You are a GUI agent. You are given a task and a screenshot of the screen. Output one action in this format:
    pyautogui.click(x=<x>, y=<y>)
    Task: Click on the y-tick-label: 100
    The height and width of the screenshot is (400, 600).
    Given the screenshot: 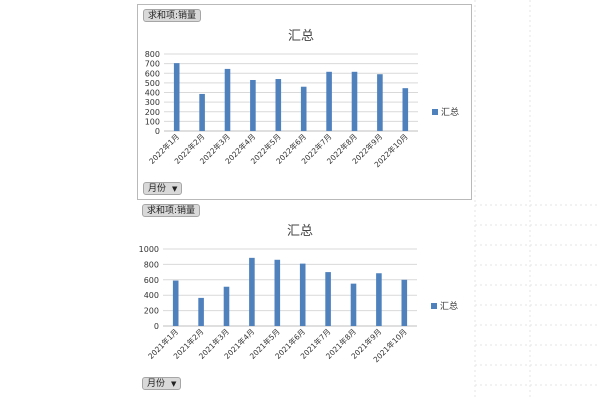 What is the action you would take?
    pyautogui.click(x=152, y=121)
    